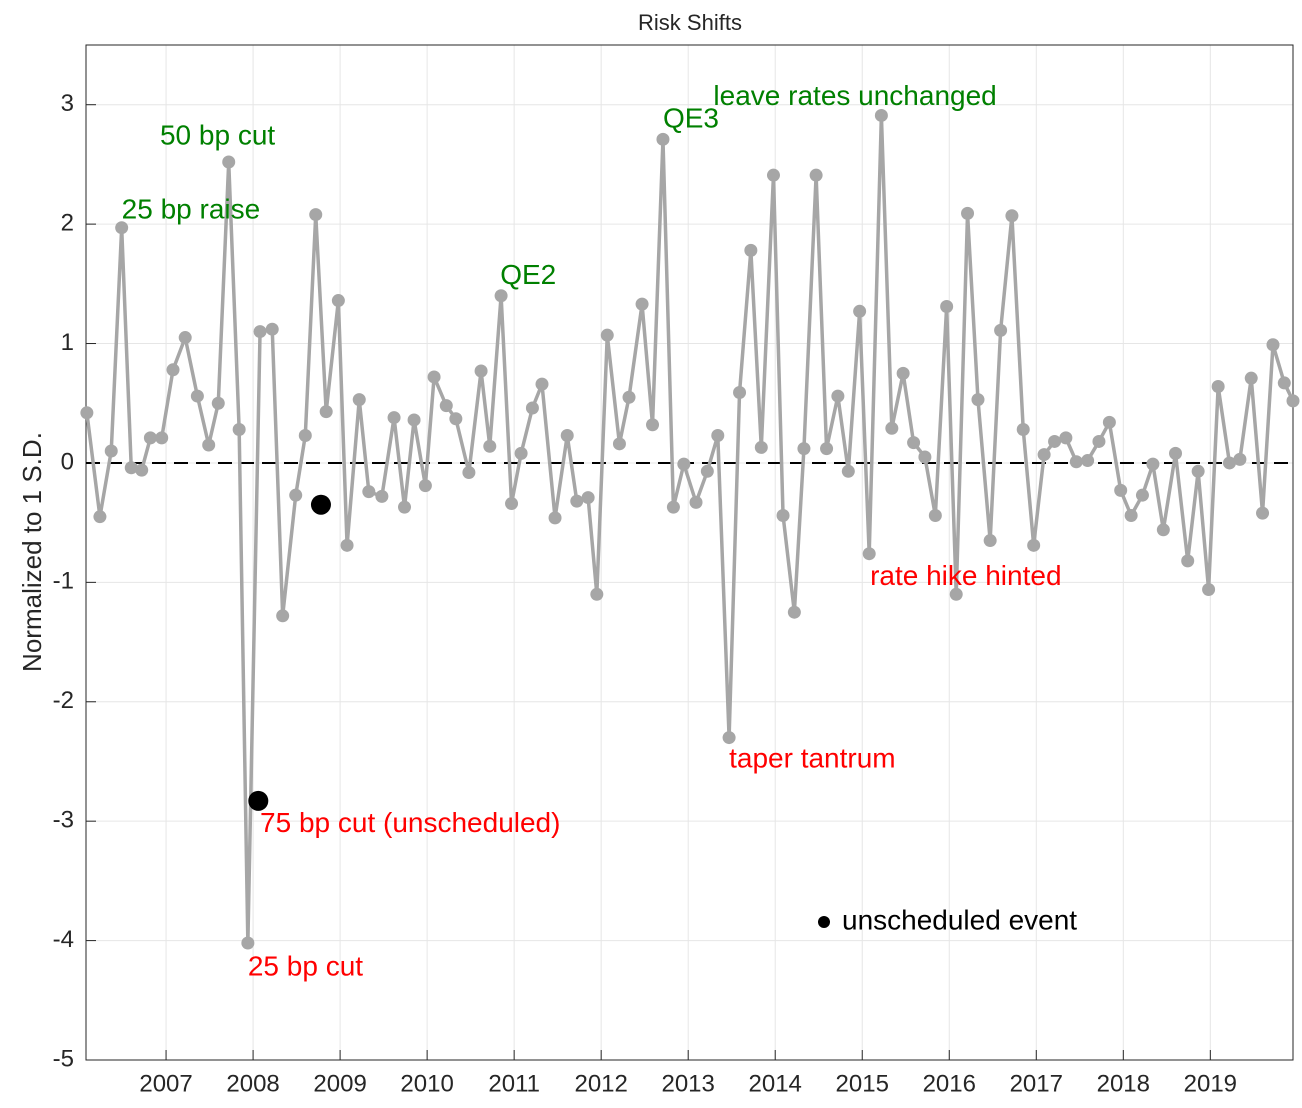  Describe the element at coordinates (305, 965) in the screenshot. I see `annotation: 25 bp cut` at that location.